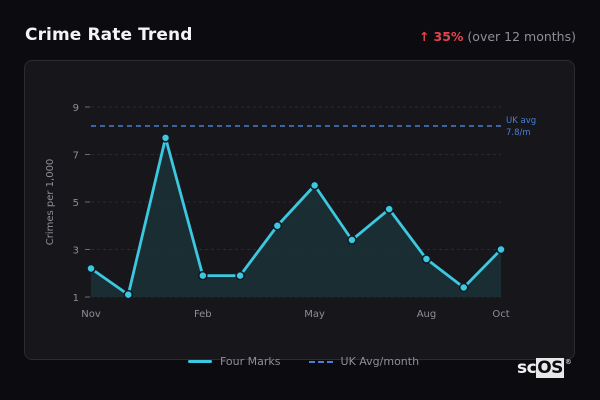 The width and height of the screenshot is (600, 400). Describe the element at coordinates (91, 314) in the screenshot. I see `x-tick-label: Nov` at that location.